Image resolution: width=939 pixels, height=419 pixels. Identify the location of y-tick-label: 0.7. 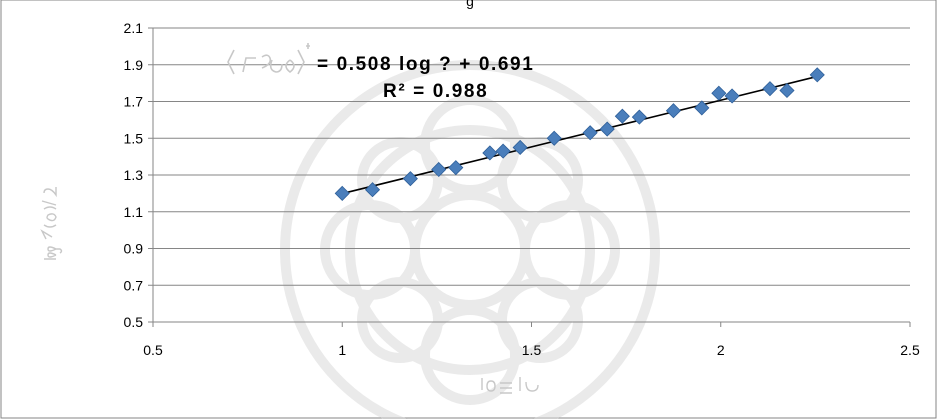
(134, 285).